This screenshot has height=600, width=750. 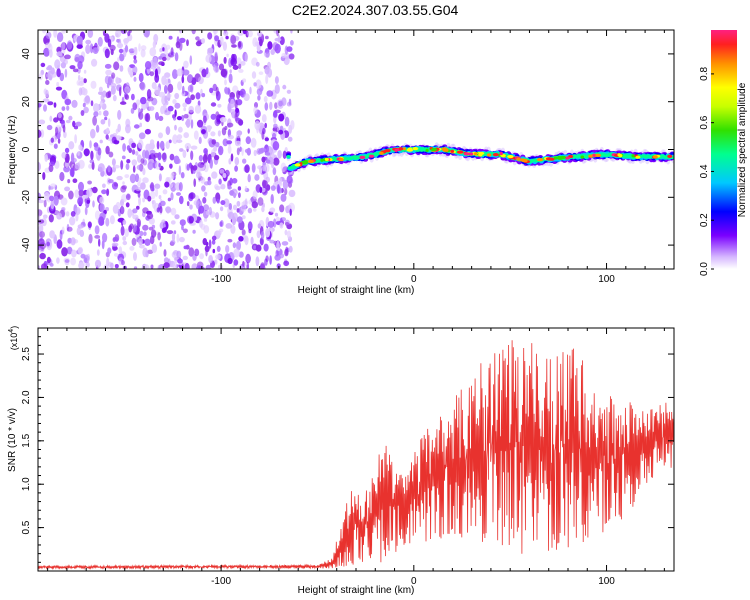 I want to click on colorbar-label: Normalized spectral amplitude, so click(x=742, y=149).